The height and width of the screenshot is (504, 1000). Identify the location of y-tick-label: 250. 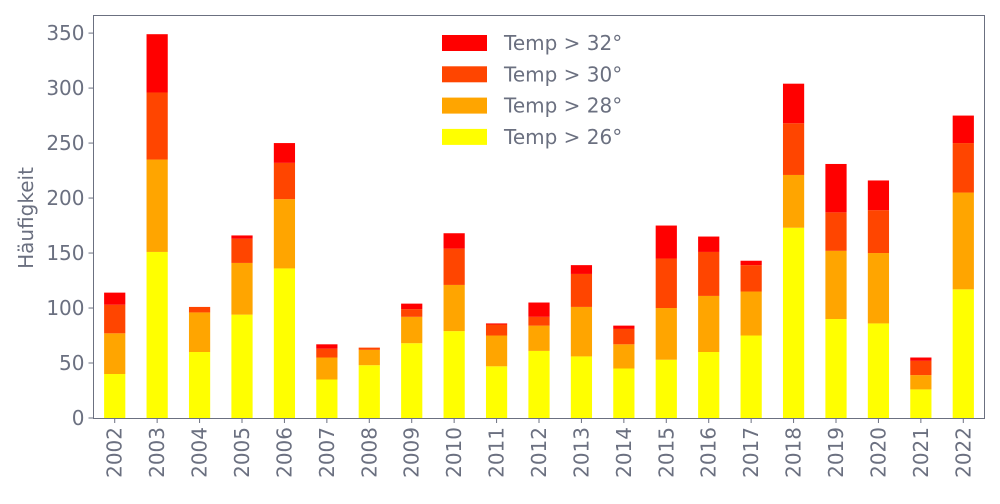
(65, 143).